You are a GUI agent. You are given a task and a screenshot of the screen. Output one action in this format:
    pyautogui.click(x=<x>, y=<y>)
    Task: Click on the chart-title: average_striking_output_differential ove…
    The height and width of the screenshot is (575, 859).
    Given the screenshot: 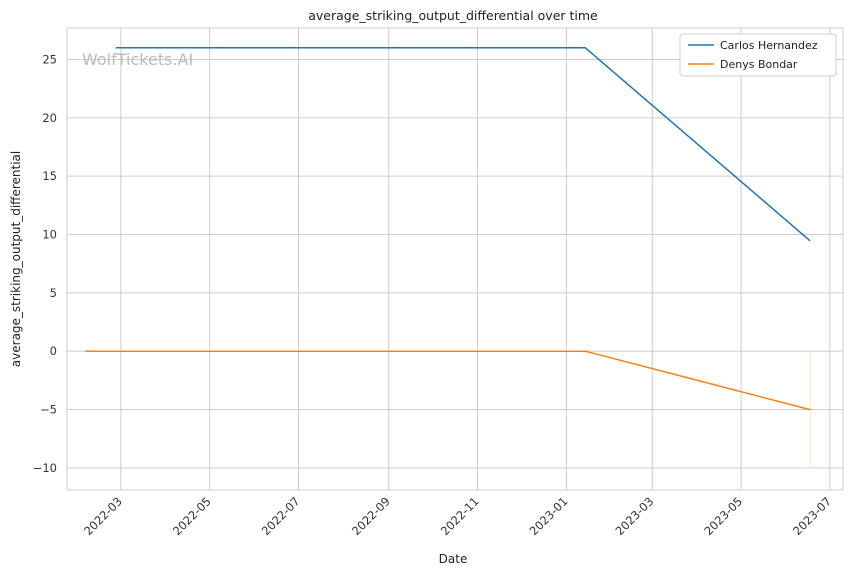 What is the action you would take?
    pyautogui.click(x=453, y=15)
    